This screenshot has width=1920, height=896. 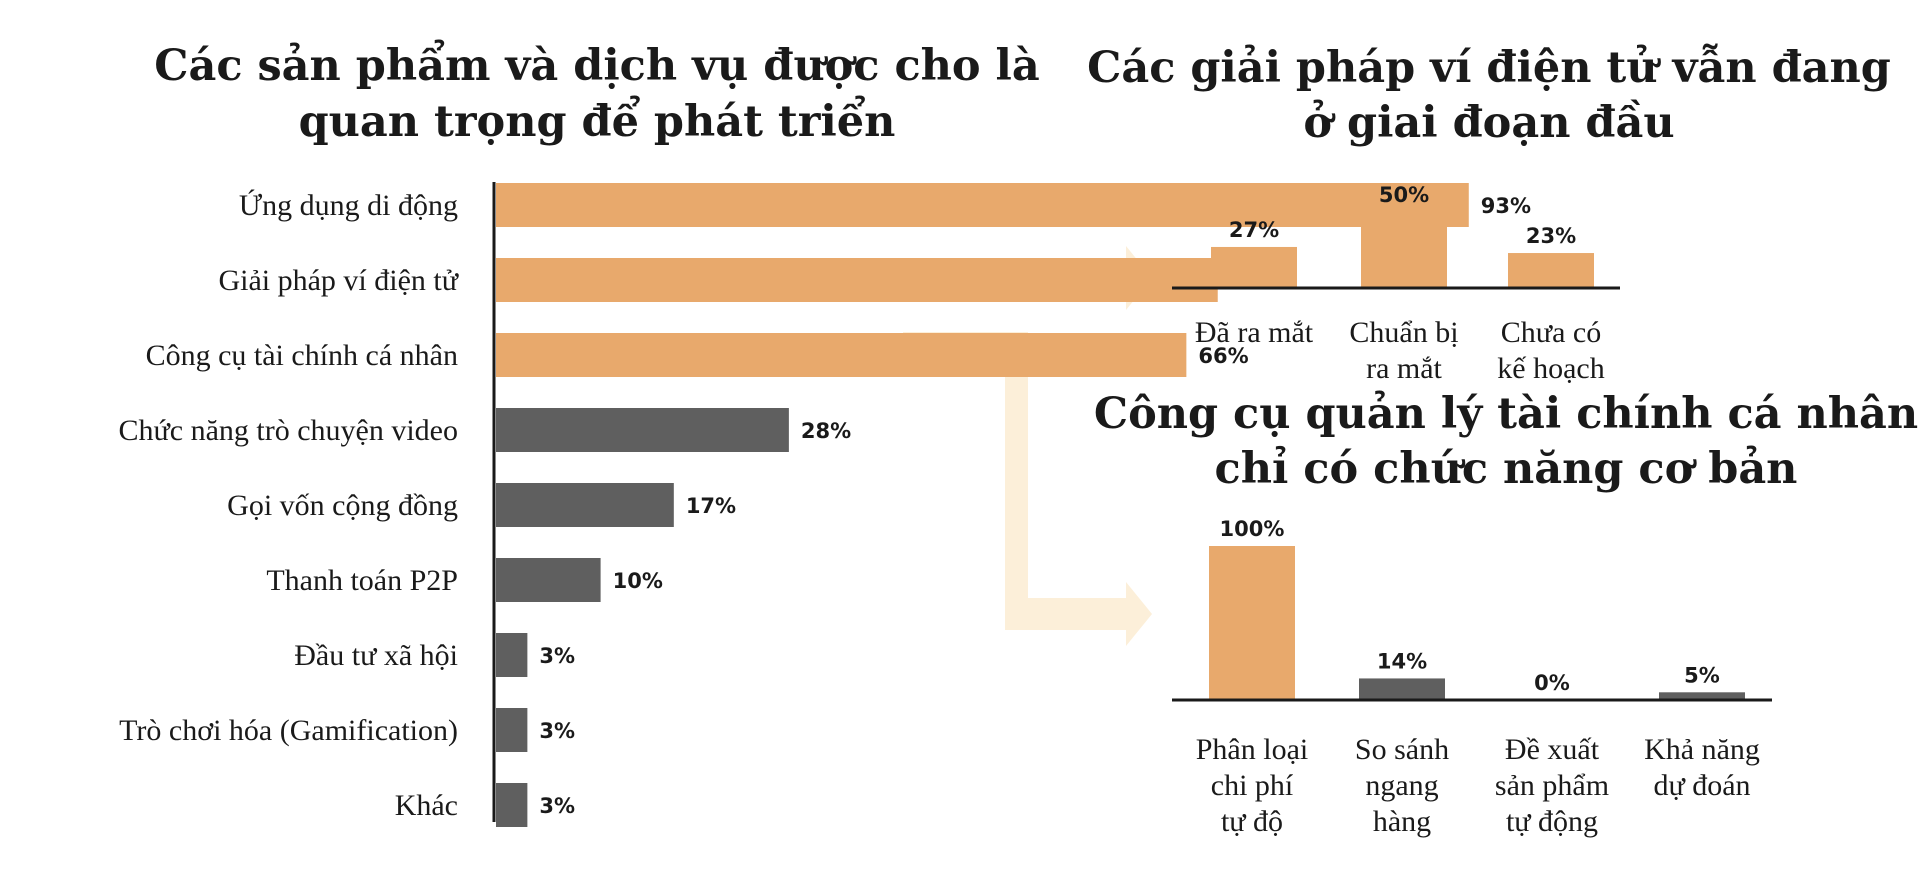 What do you see at coordinates (1552, 683) in the screenshot?
I see `value-label-3: 0%` at bounding box center [1552, 683].